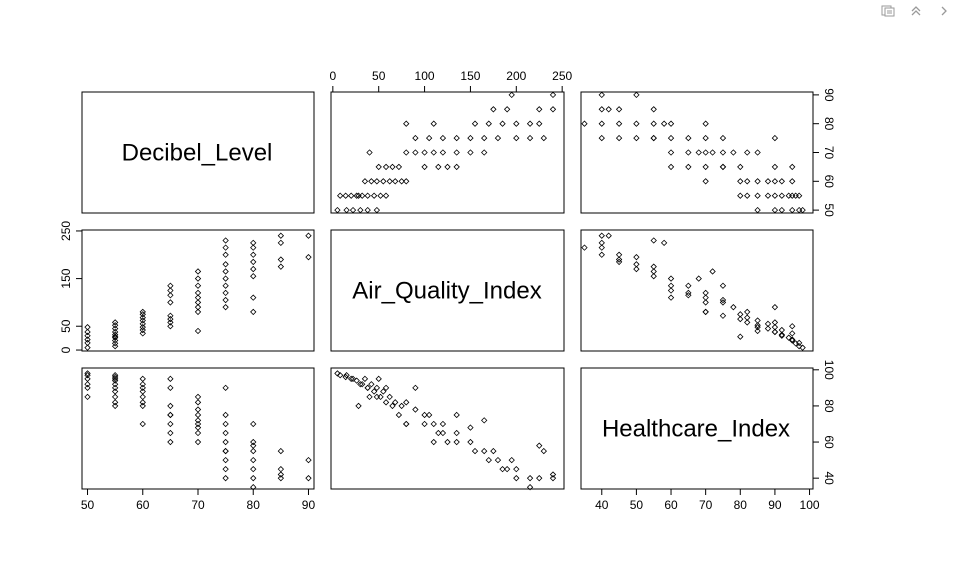 Image resolution: width=961 pixels, height=568 pixels. What do you see at coordinates (829, 182) in the screenshot?
I see `y-axis-decibel-right-tick-label-60: 60` at bounding box center [829, 182].